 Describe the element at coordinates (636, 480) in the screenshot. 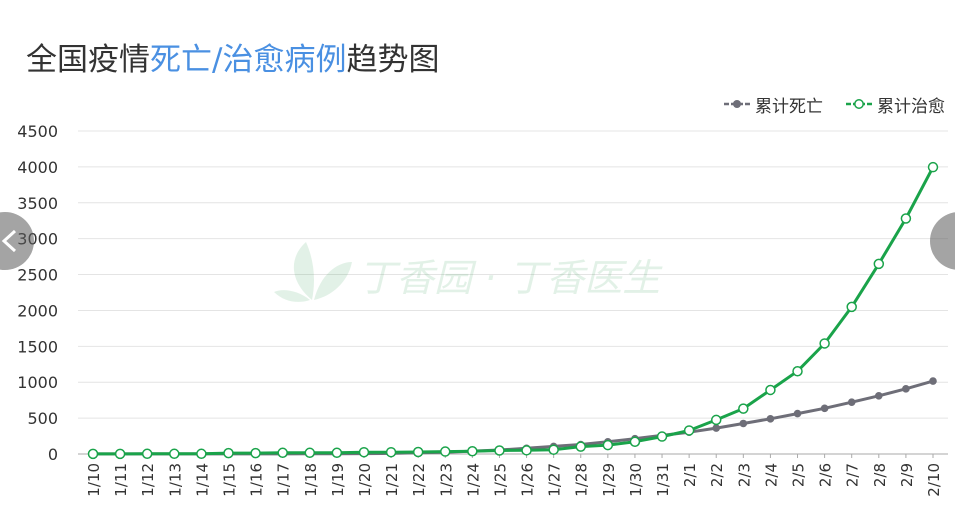

I see `x-tick-label: 1/30` at that location.